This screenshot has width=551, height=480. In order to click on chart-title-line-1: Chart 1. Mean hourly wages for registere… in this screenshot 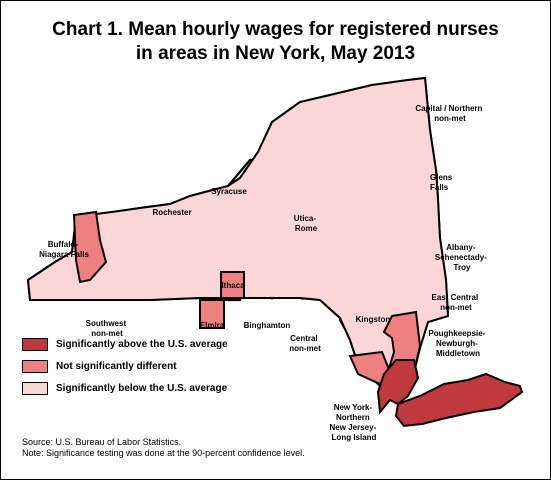, I will do `click(275, 29)`.